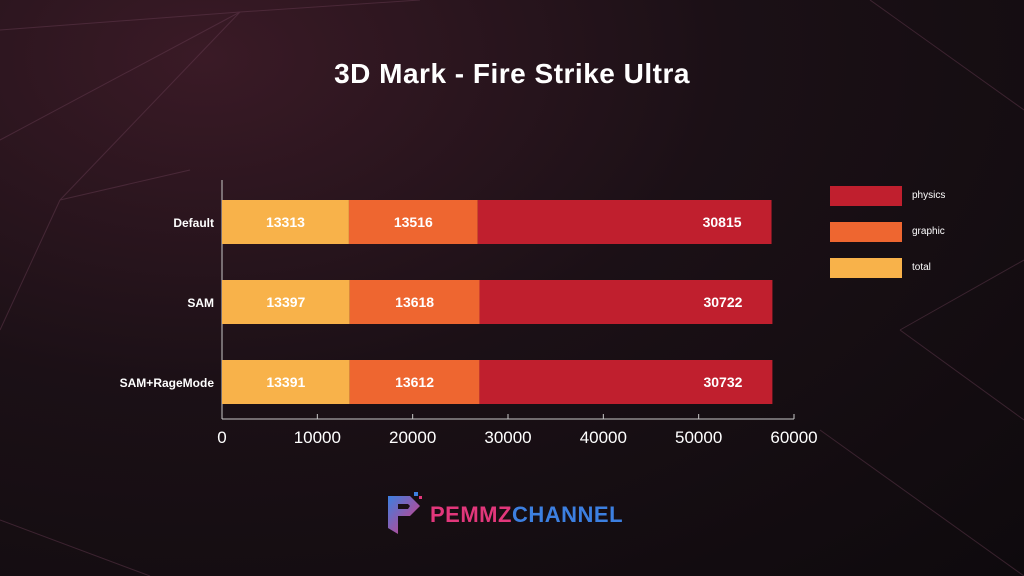 This screenshot has width=1024, height=576. What do you see at coordinates (722, 382) in the screenshot?
I see `data-label-physics-2: 30732` at bounding box center [722, 382].